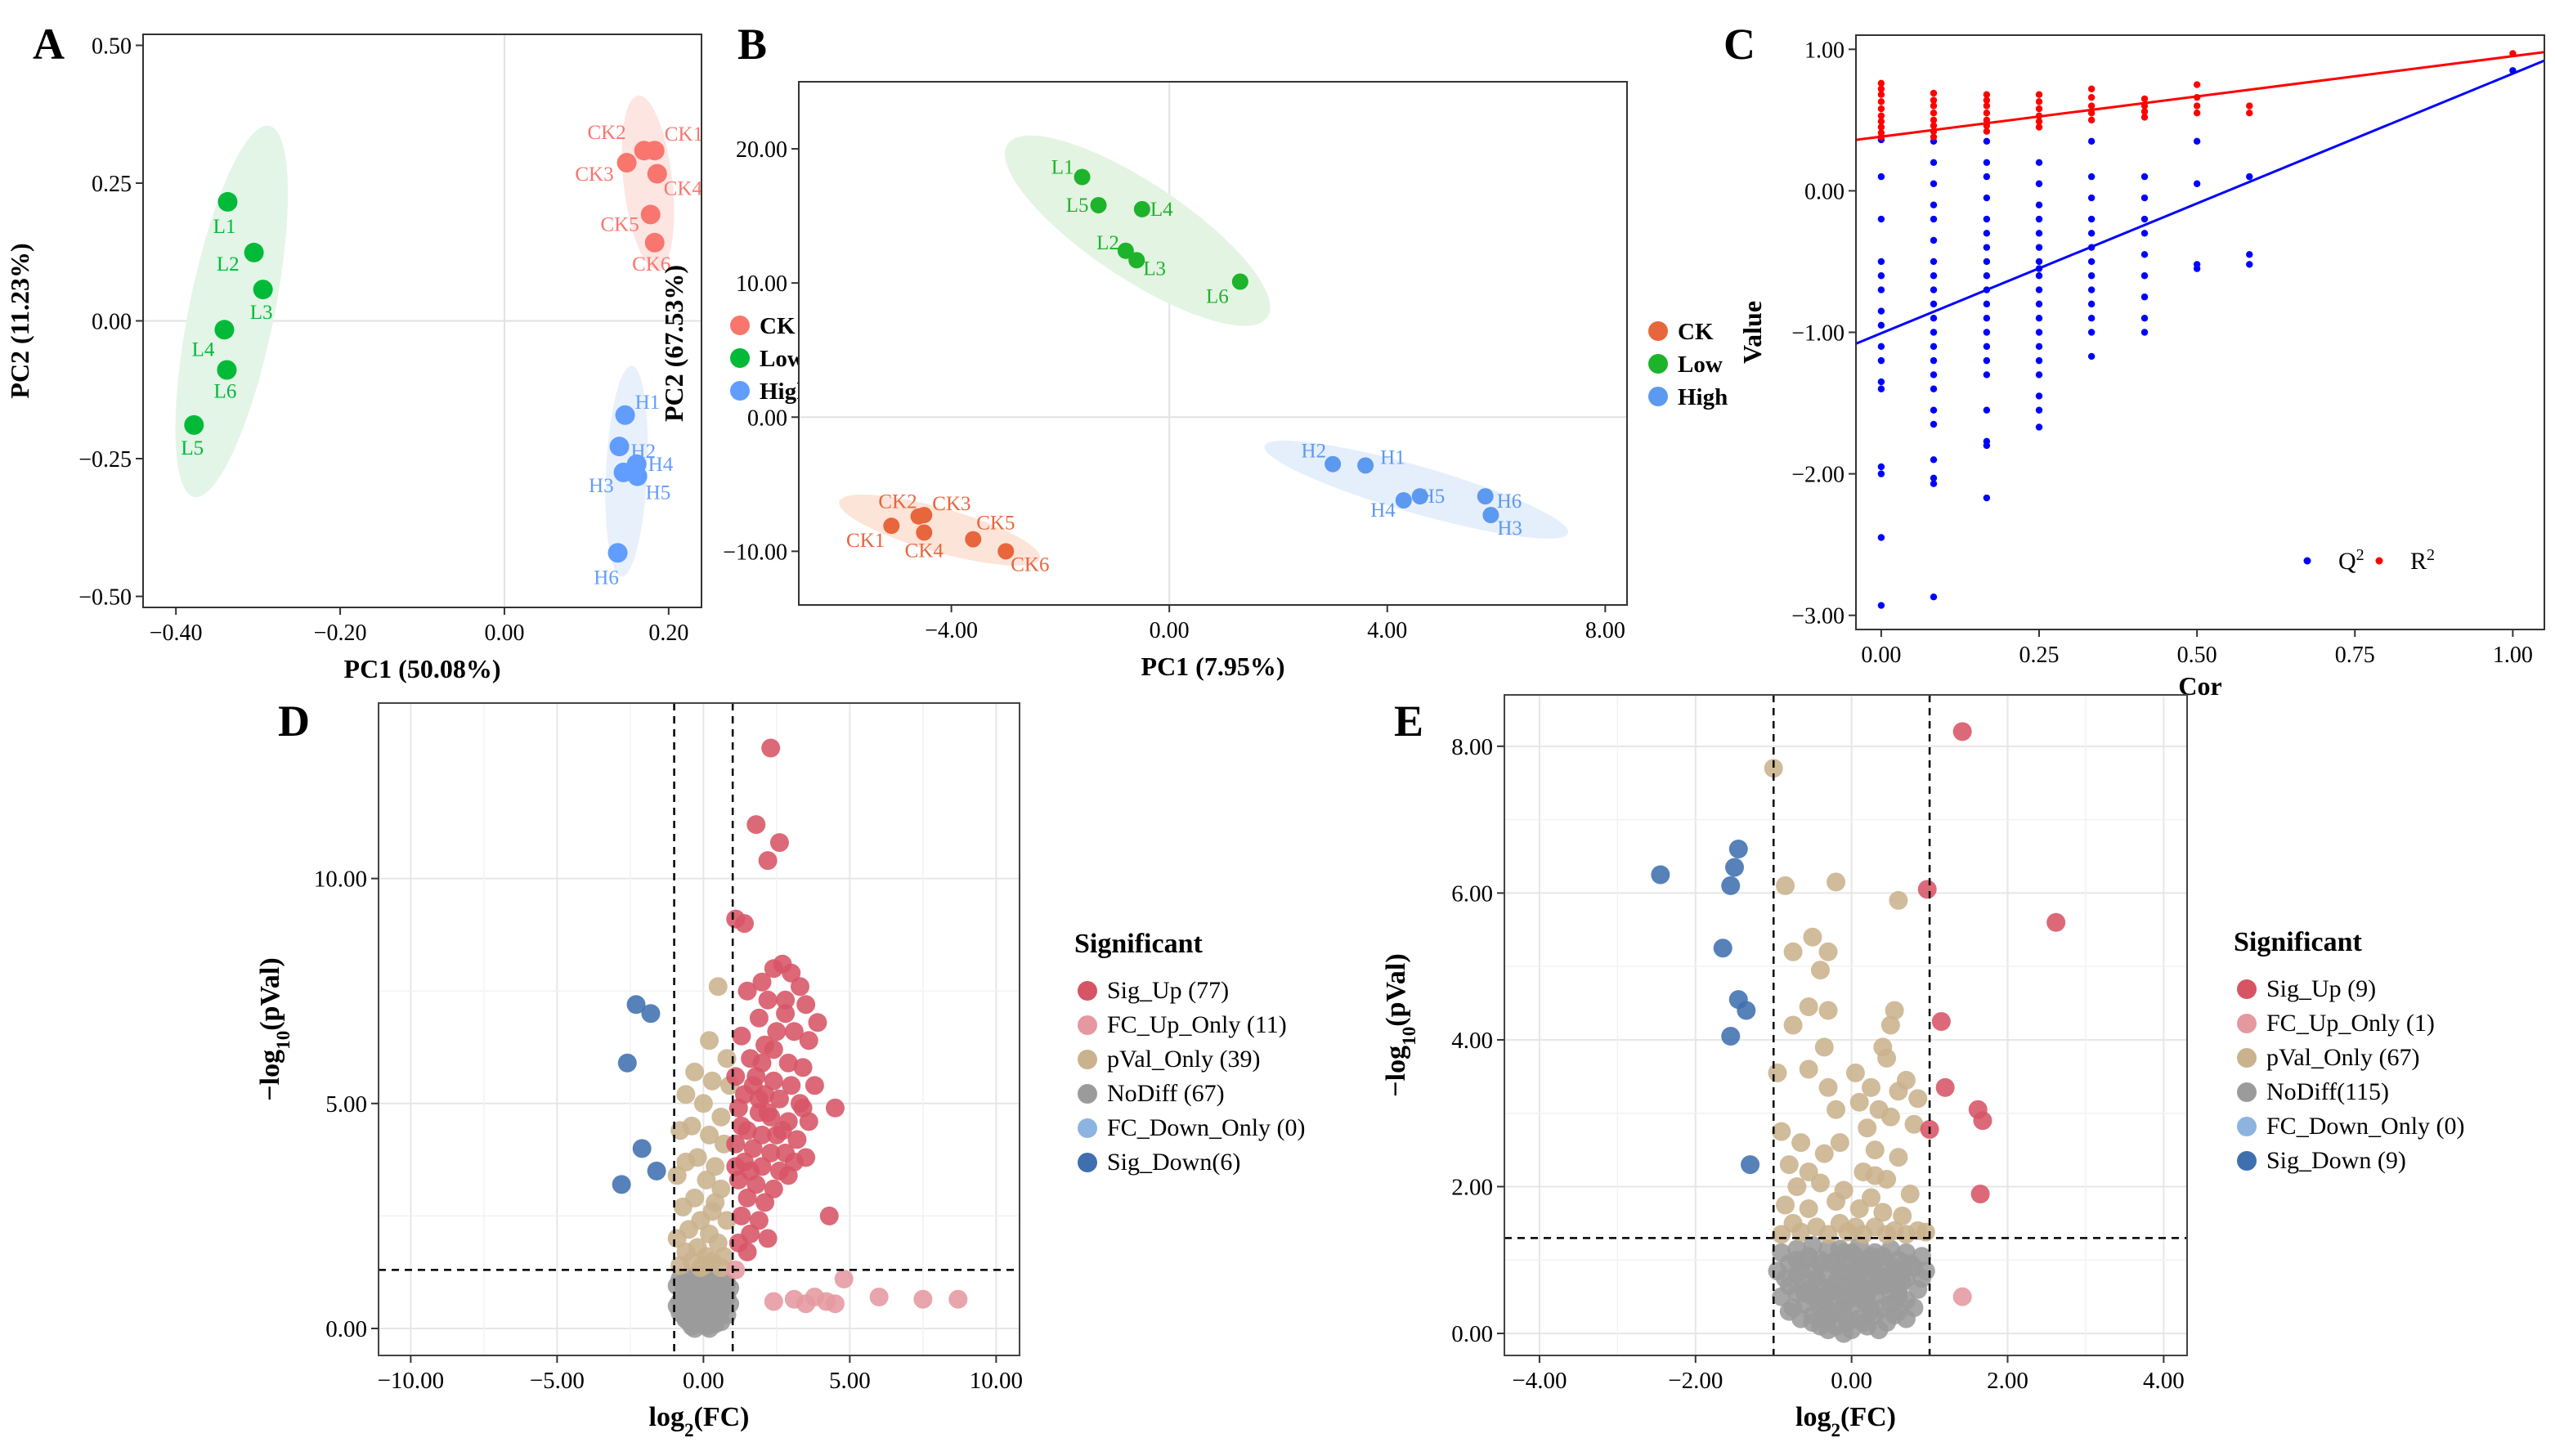 Image resolution: width=2555 pixels, height=1456 pixels. Describe the element at coordinates (762, 284) in the screenshot. I see `y-tick-label: 10.00` at that location.